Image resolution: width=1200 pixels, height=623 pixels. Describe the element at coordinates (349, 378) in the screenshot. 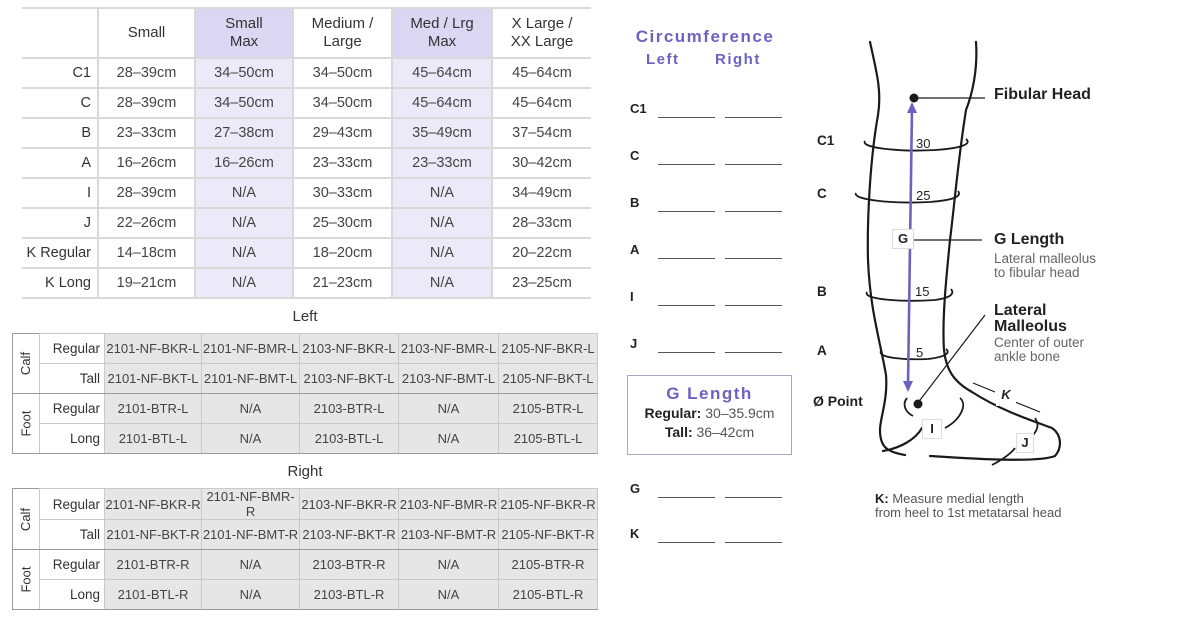

I see `cell: 2103-NF-BKT-L` at that location.